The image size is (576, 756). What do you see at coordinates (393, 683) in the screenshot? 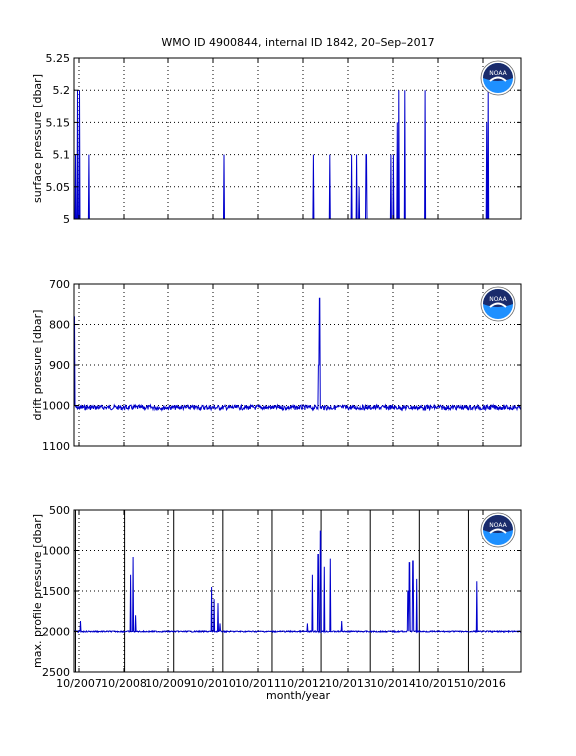
I see `x-tick-label: 10/2014` at bounding box center [393, 683].